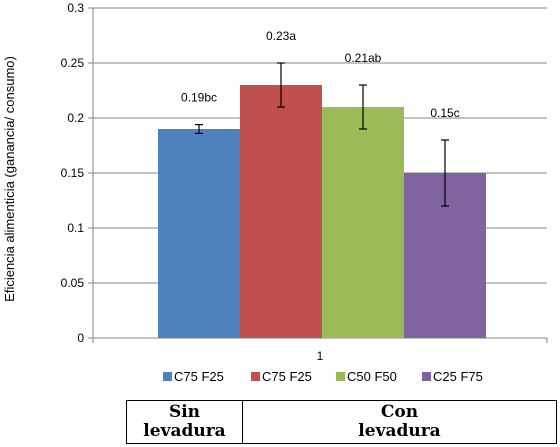 Image resolution: width=560 pixels, height=447 pixels. I want to click on data-label: 0.15c, so click(444, 113).